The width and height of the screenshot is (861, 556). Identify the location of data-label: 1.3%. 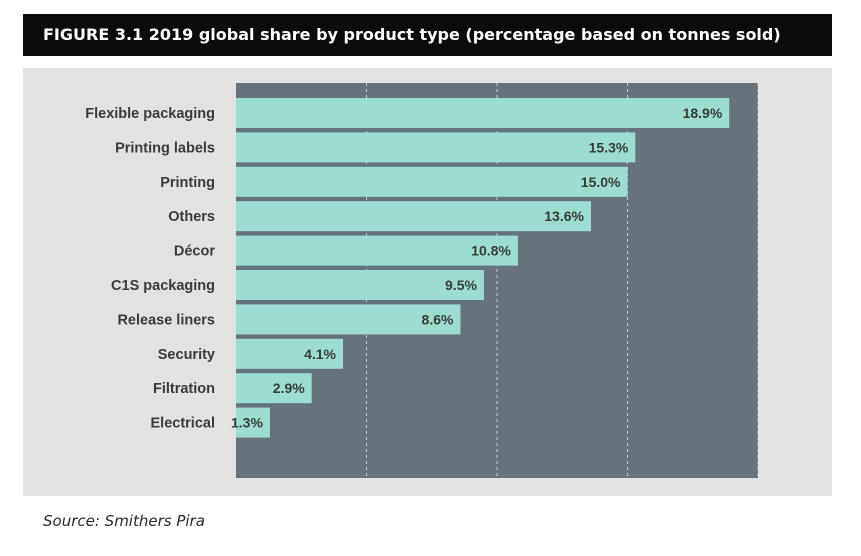
(247, 423).